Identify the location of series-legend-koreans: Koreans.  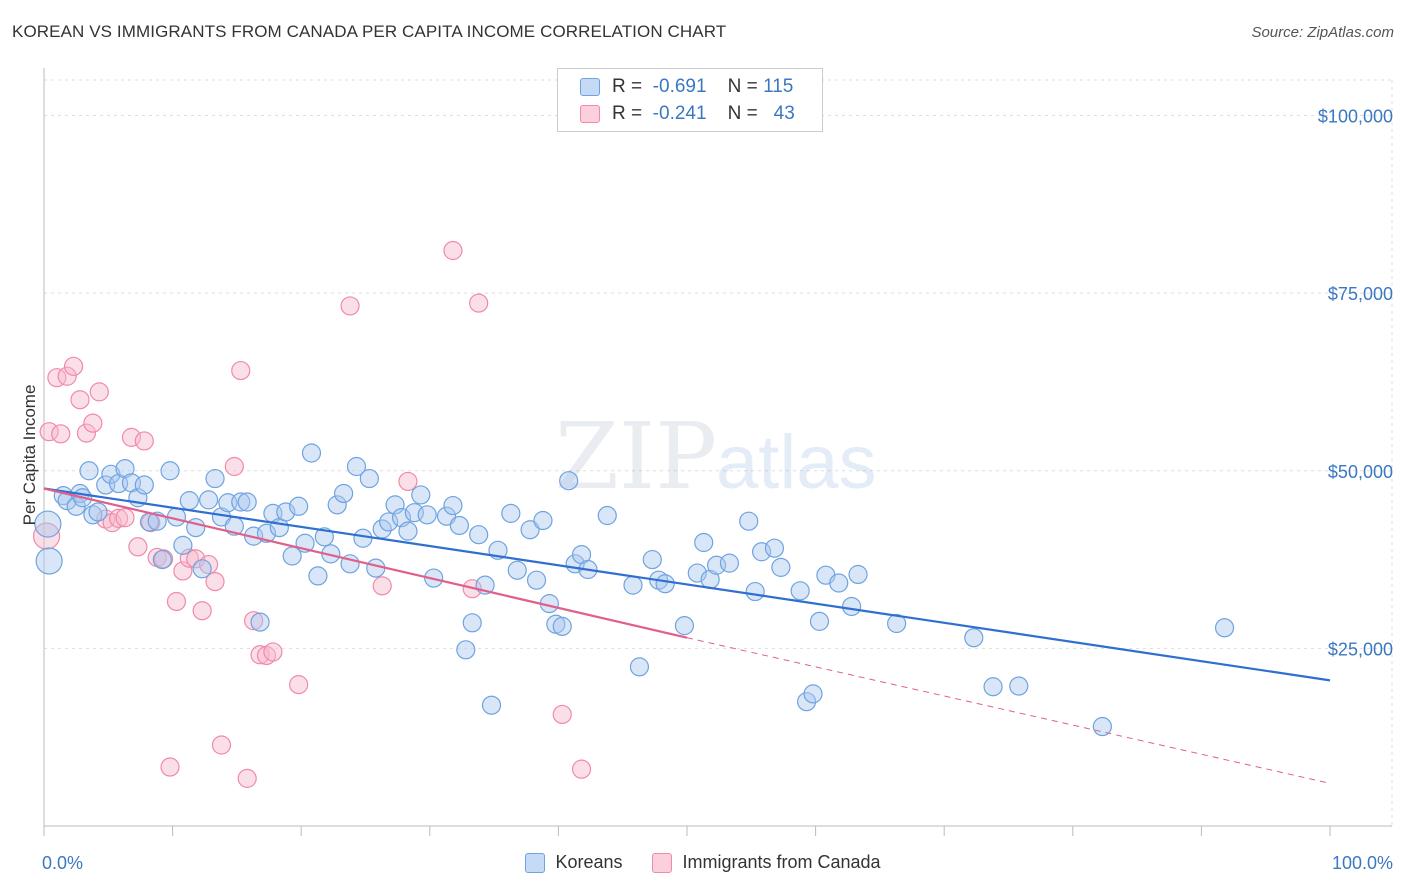
(573, 862).